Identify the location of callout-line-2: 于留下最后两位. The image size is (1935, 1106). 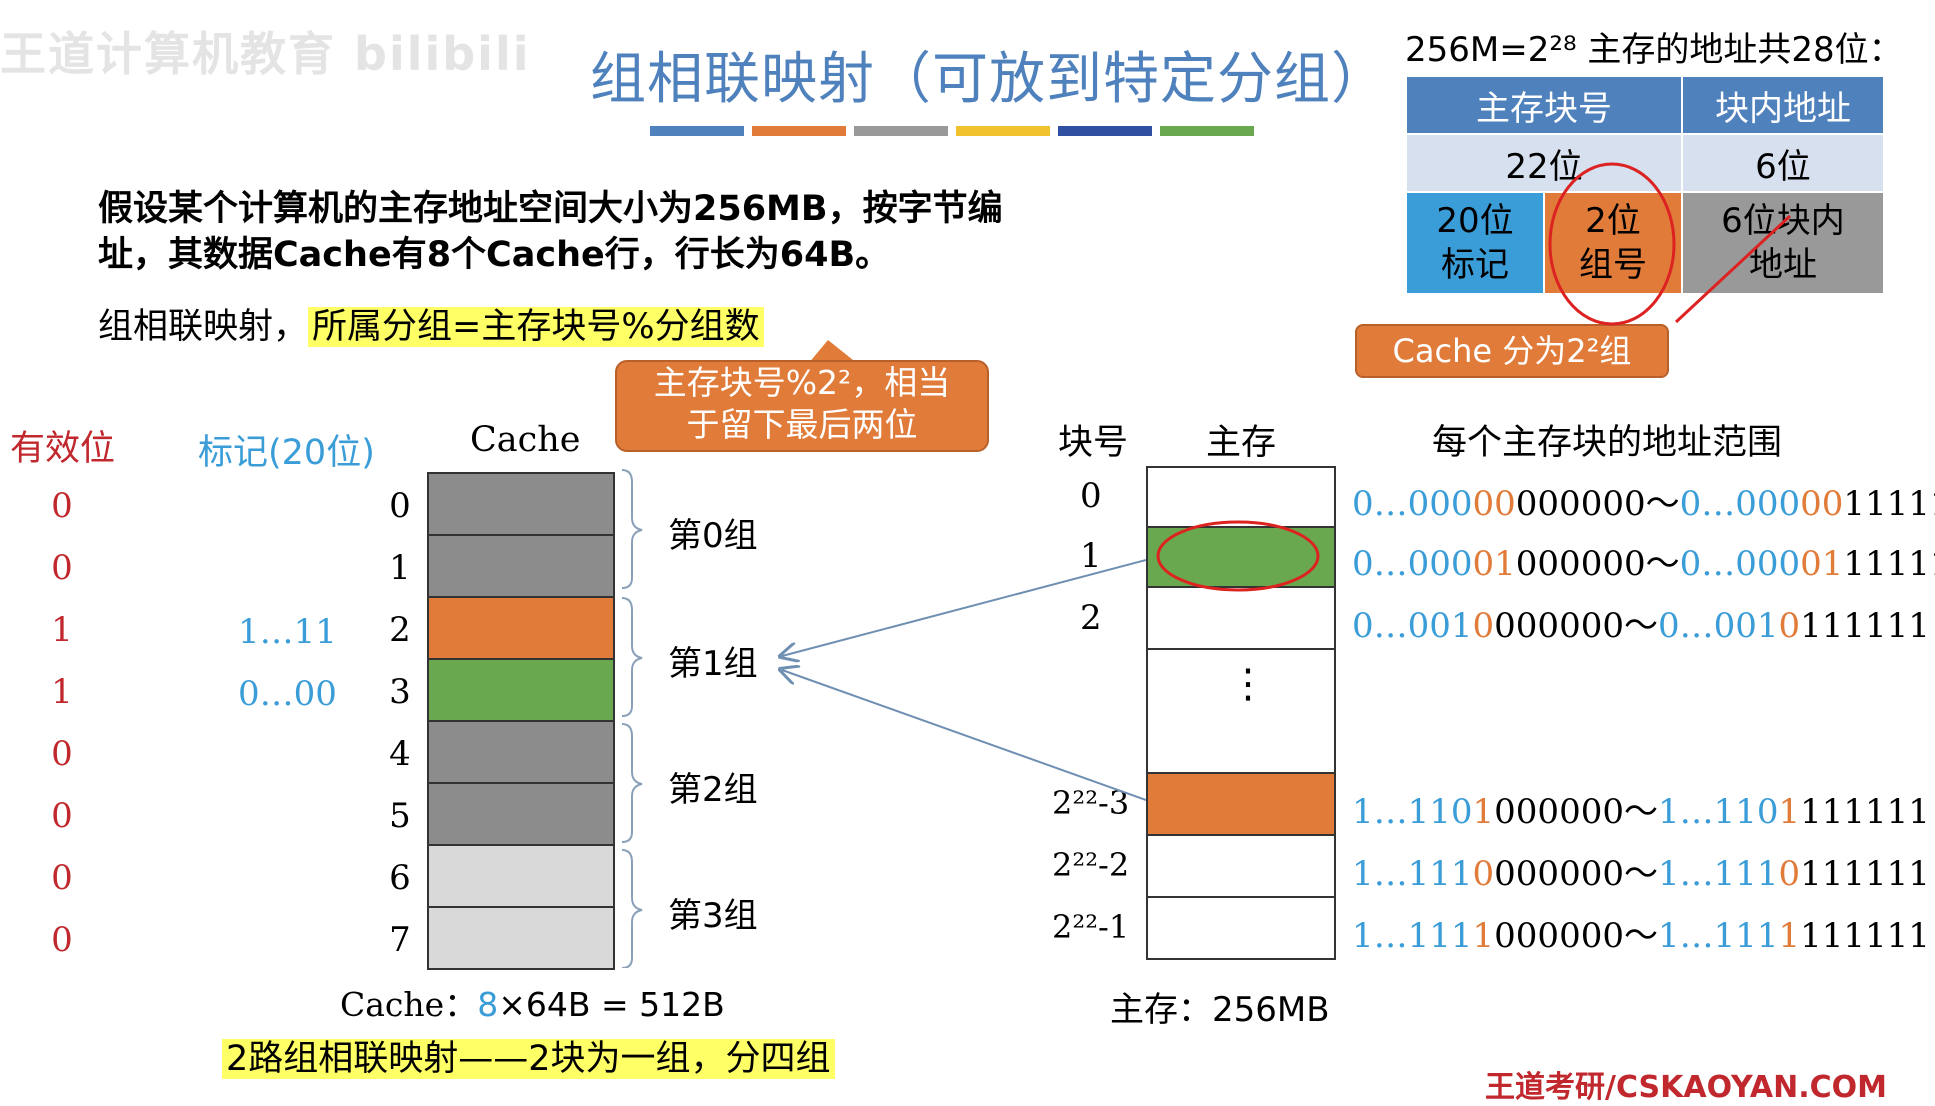
(802, 424).